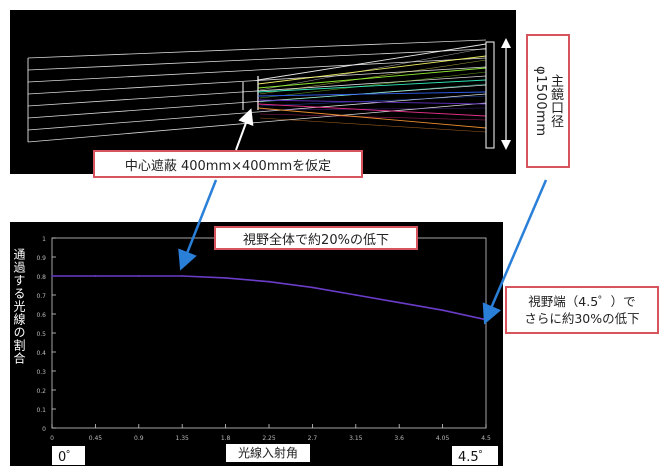 The width and height of the screenshot is (663, 466). I want to click on y-tick-label: 0.9, so click(41, 258).